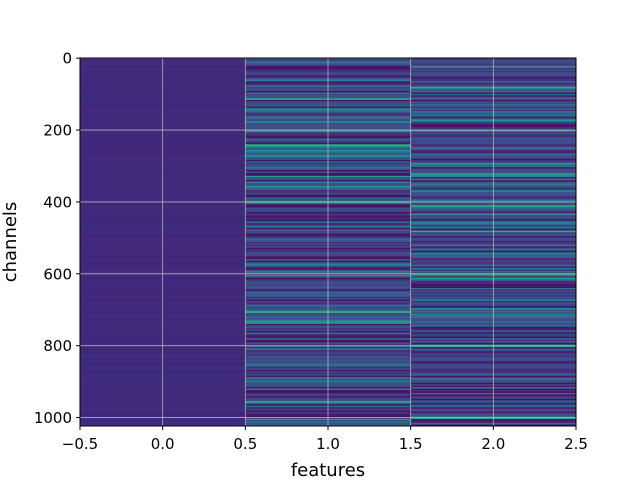 The width and height of the screenshot is (640, 480). Describe the element at coordinates (576, 444) in the screenshot. I see `x-tick-label: 2.5` at that location.